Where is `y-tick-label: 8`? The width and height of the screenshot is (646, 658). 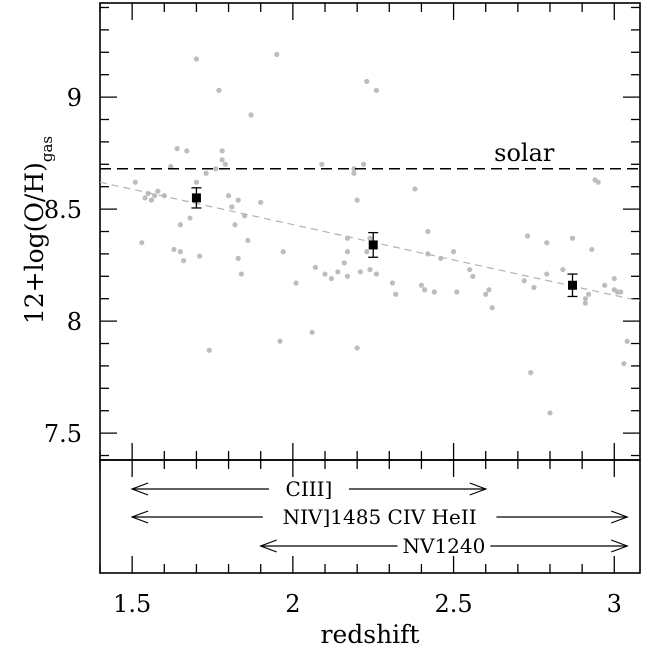
y-tick-label: 8 is located at coordinates (74, 322).